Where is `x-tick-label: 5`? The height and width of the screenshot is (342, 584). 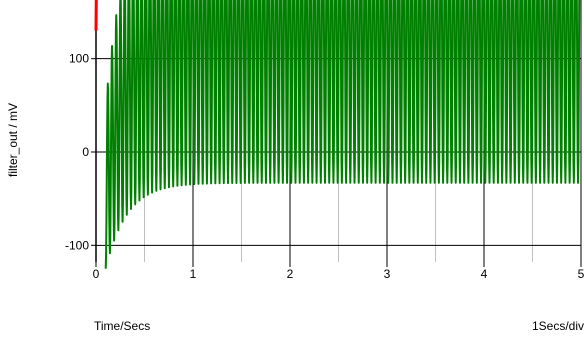
x-tick-label: 5 is located at coordinates (581, 274).